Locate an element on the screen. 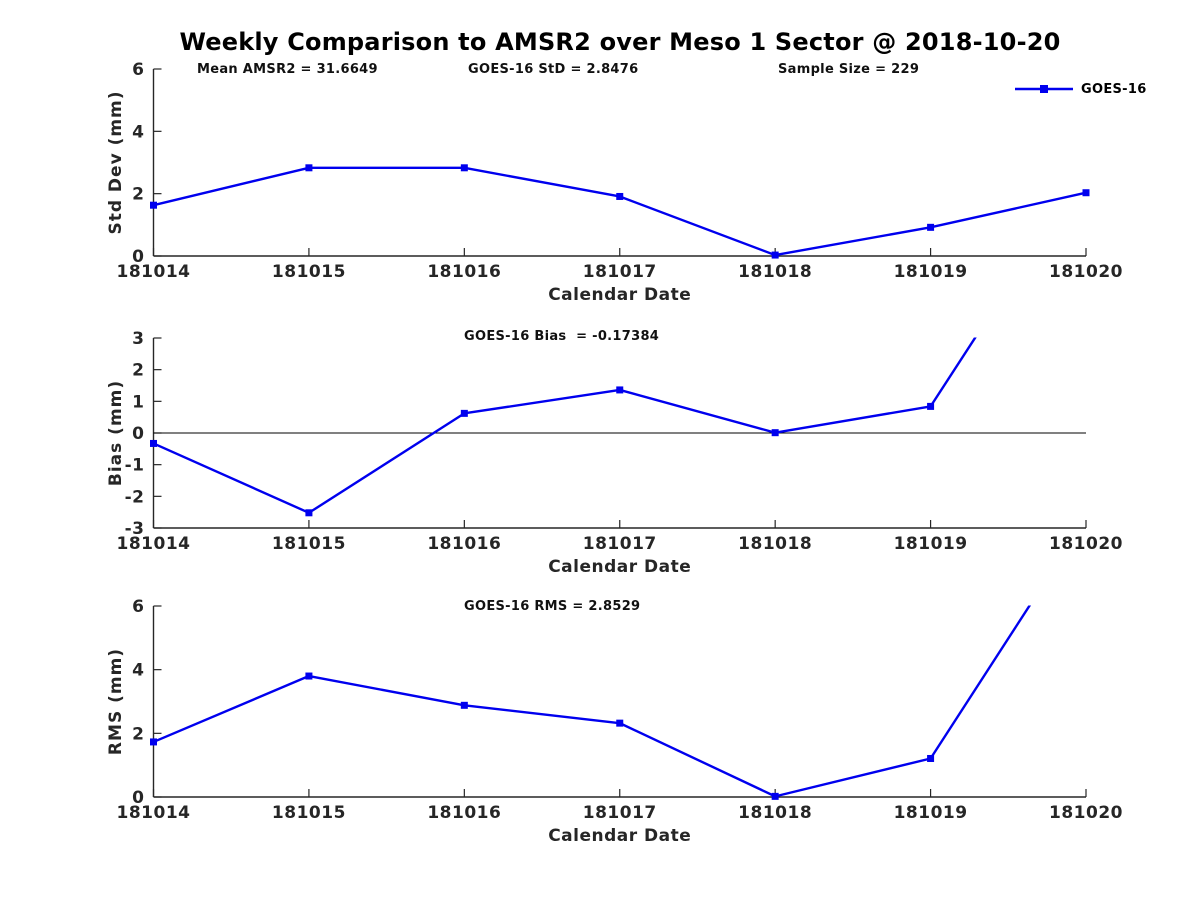  bias-x-tick-label: 181017 is located at coordinates (620, 544).